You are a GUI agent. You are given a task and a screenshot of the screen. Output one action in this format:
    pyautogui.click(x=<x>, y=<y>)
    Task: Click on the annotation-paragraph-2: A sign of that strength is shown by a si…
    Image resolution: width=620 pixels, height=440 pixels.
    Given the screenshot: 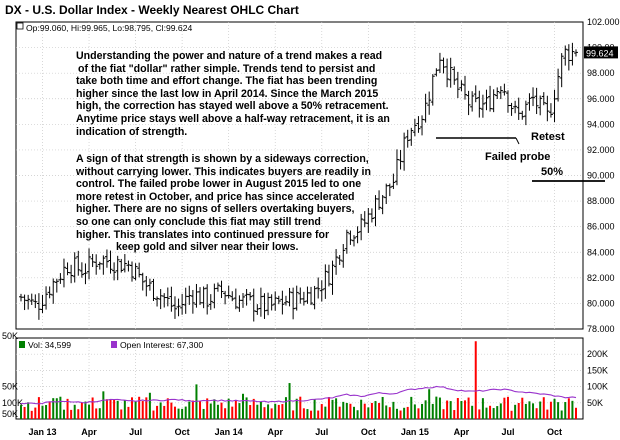 What is the action you would take?
    pyautogui.click(x=223, y=203)
    